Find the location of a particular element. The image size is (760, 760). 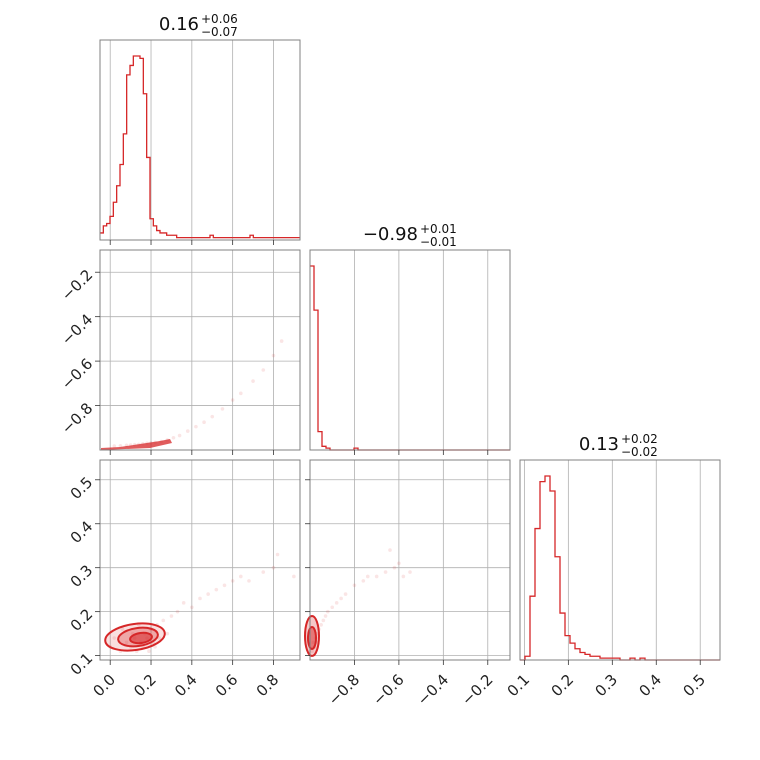

title-lower-err-param-0: −0.07 is located at coordinates (219, 32).